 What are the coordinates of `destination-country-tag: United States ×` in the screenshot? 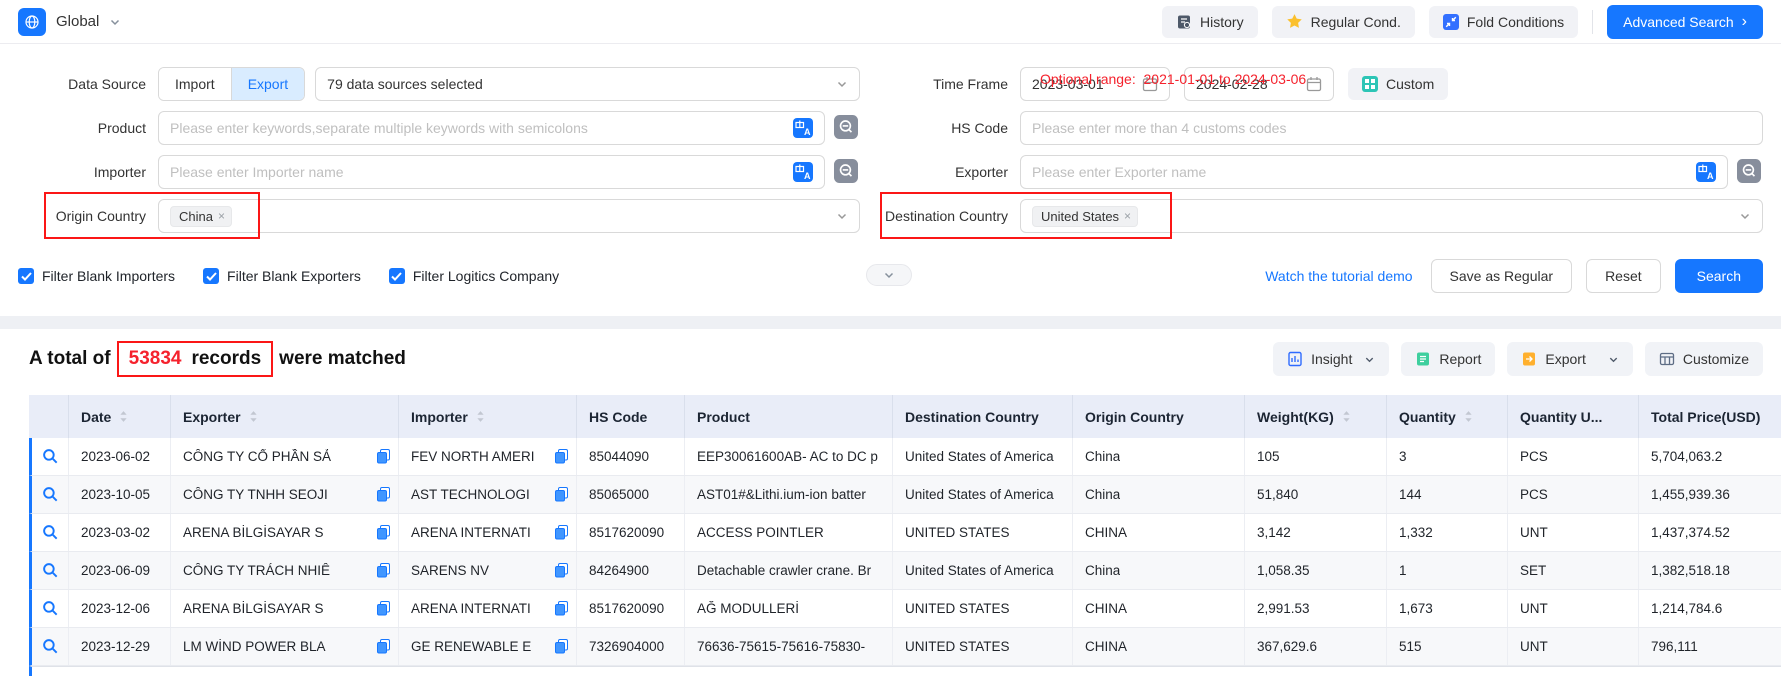 It's located at (1085, 216).